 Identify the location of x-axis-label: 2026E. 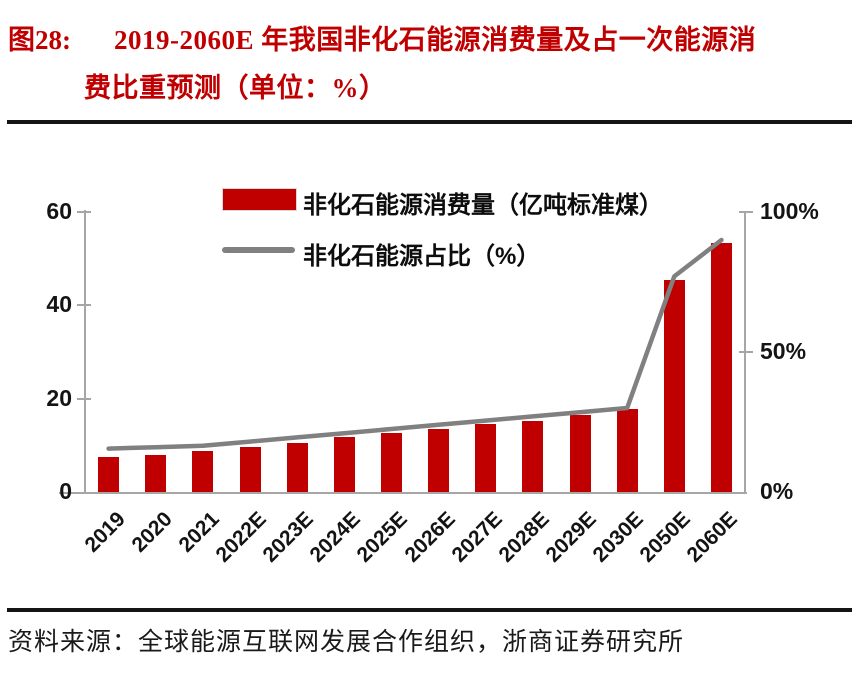
(430, 537).